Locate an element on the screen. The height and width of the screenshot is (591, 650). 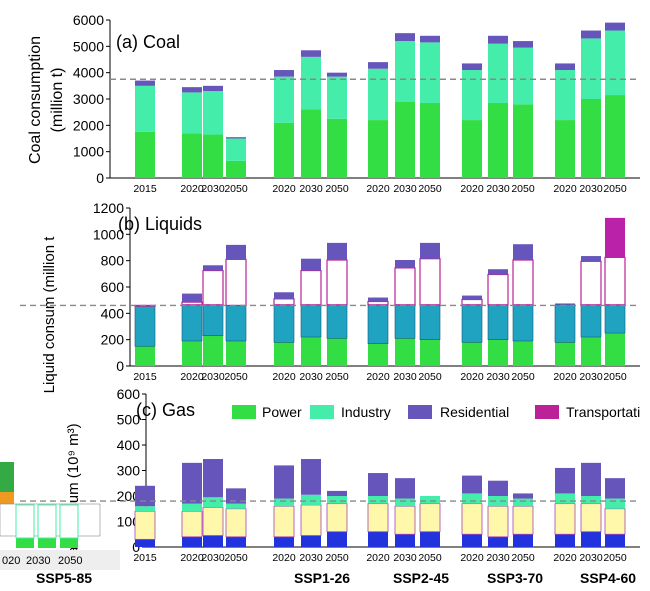
scenario-label: SSP5-85 is located at coordinates (64, 578).